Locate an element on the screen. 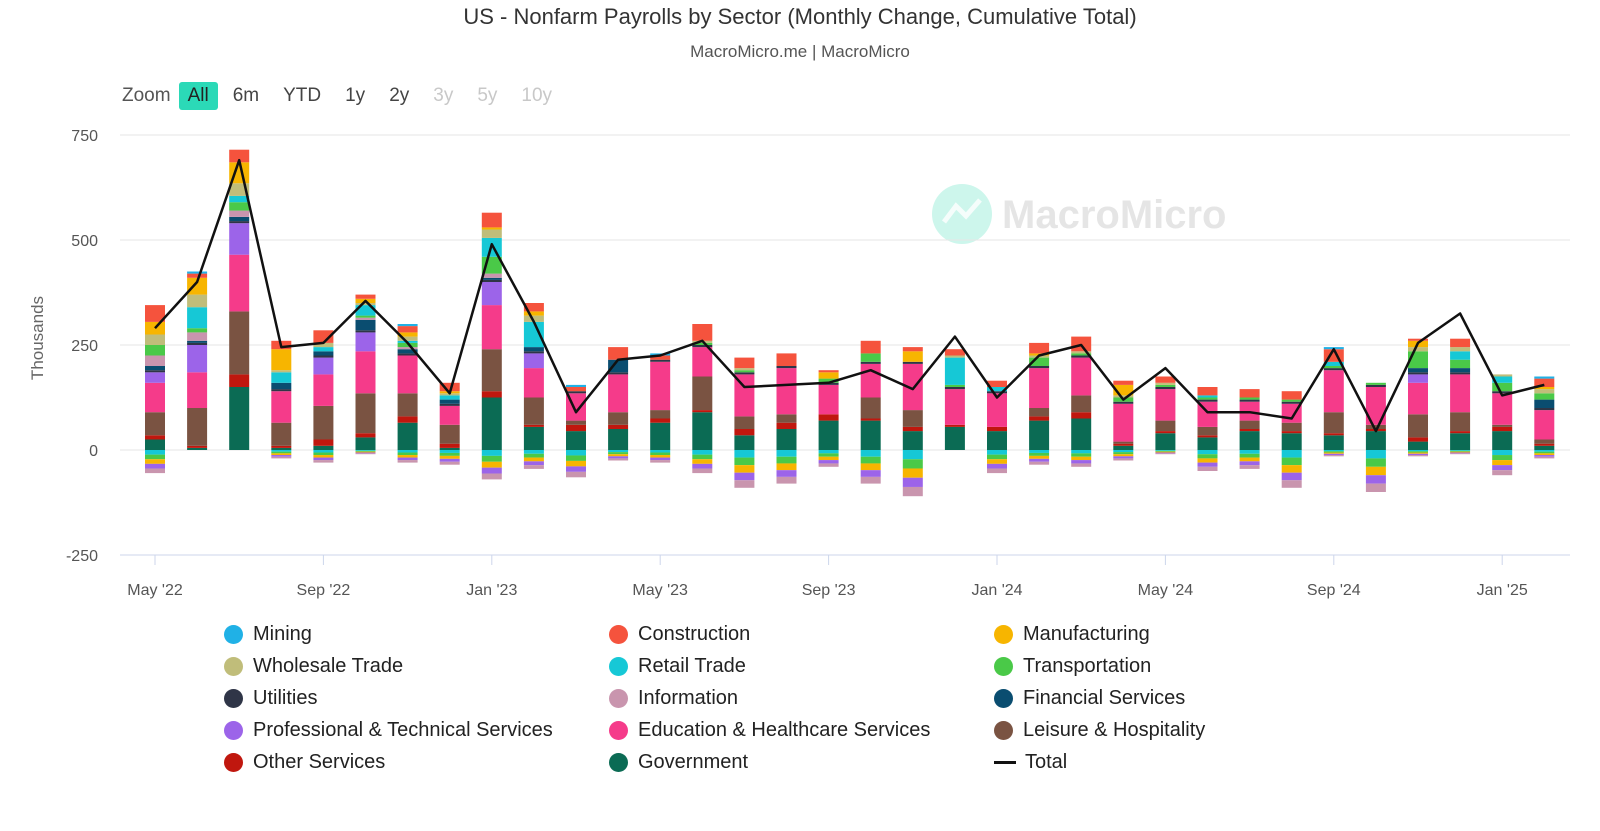 This screenshot has height=831, width=1600. legend-item-financial-services: Financial Services is located at coordinates (1139, 698).